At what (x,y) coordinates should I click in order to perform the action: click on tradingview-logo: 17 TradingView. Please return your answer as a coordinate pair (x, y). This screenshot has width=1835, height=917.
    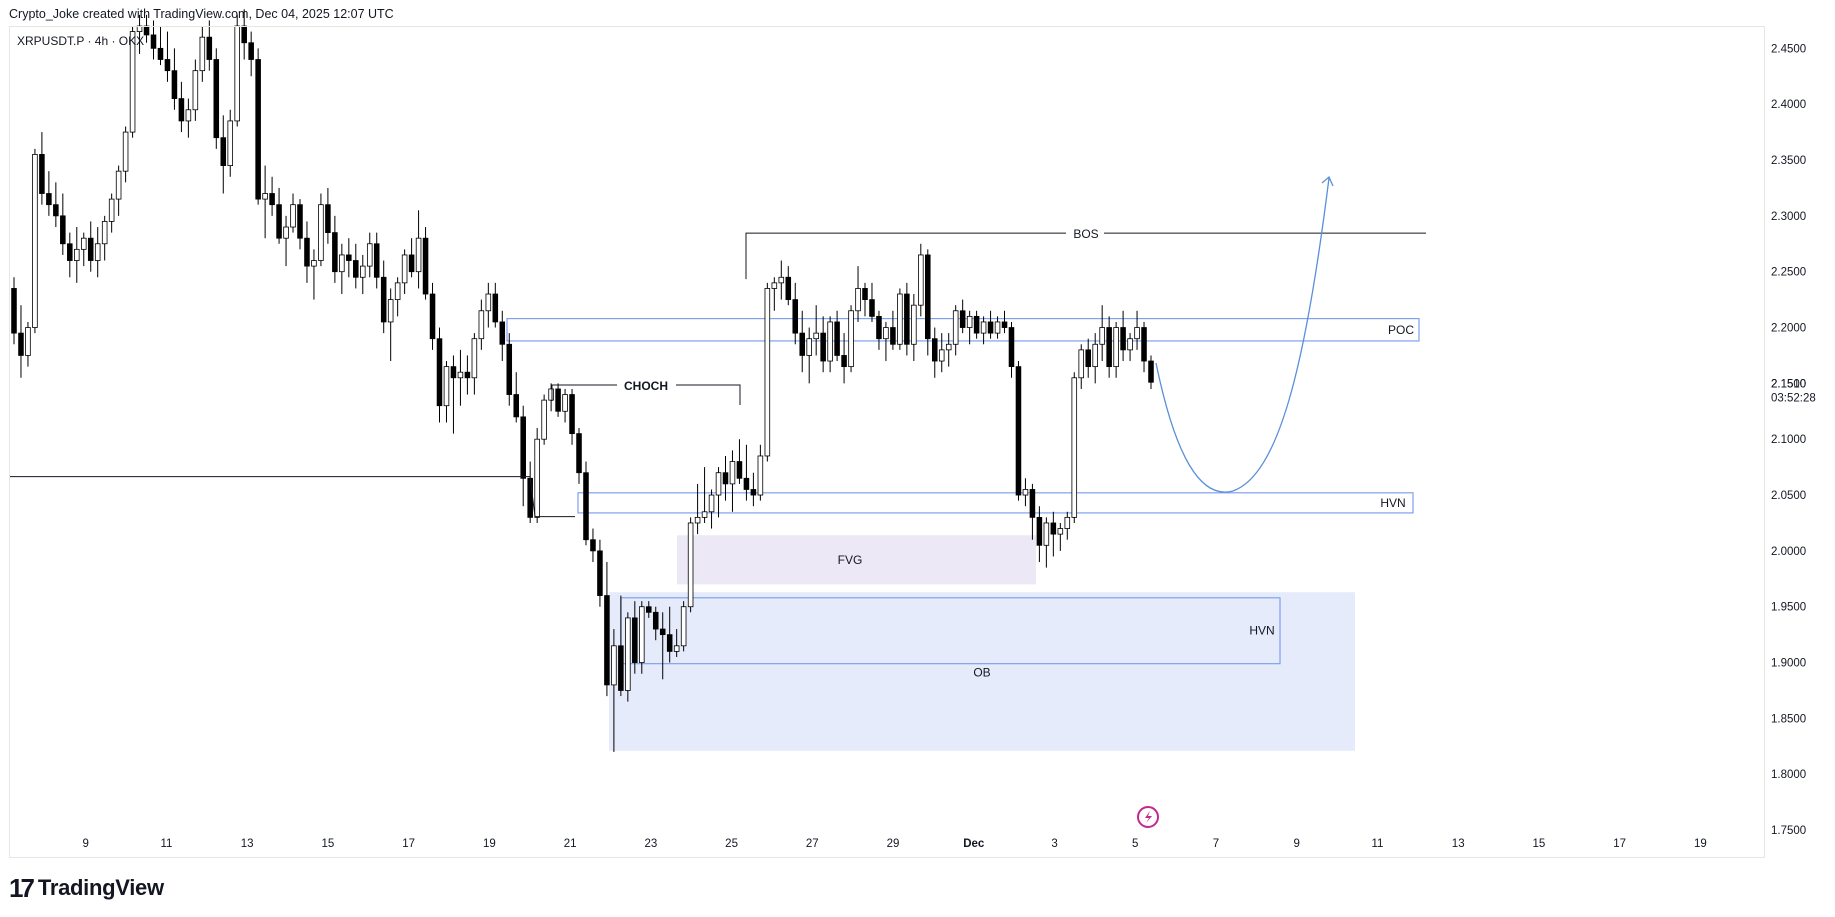
    Looking at the image, I should click on (86, 888).